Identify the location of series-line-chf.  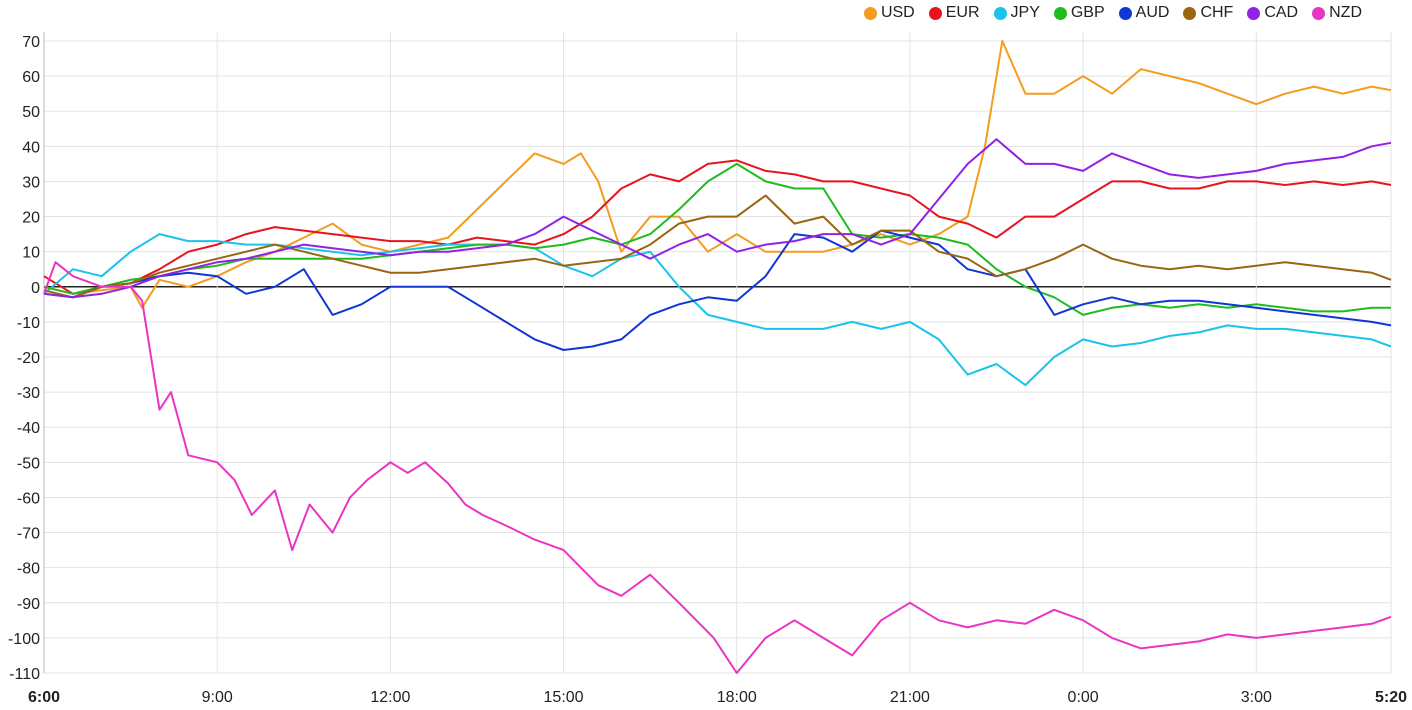
(717, 246).